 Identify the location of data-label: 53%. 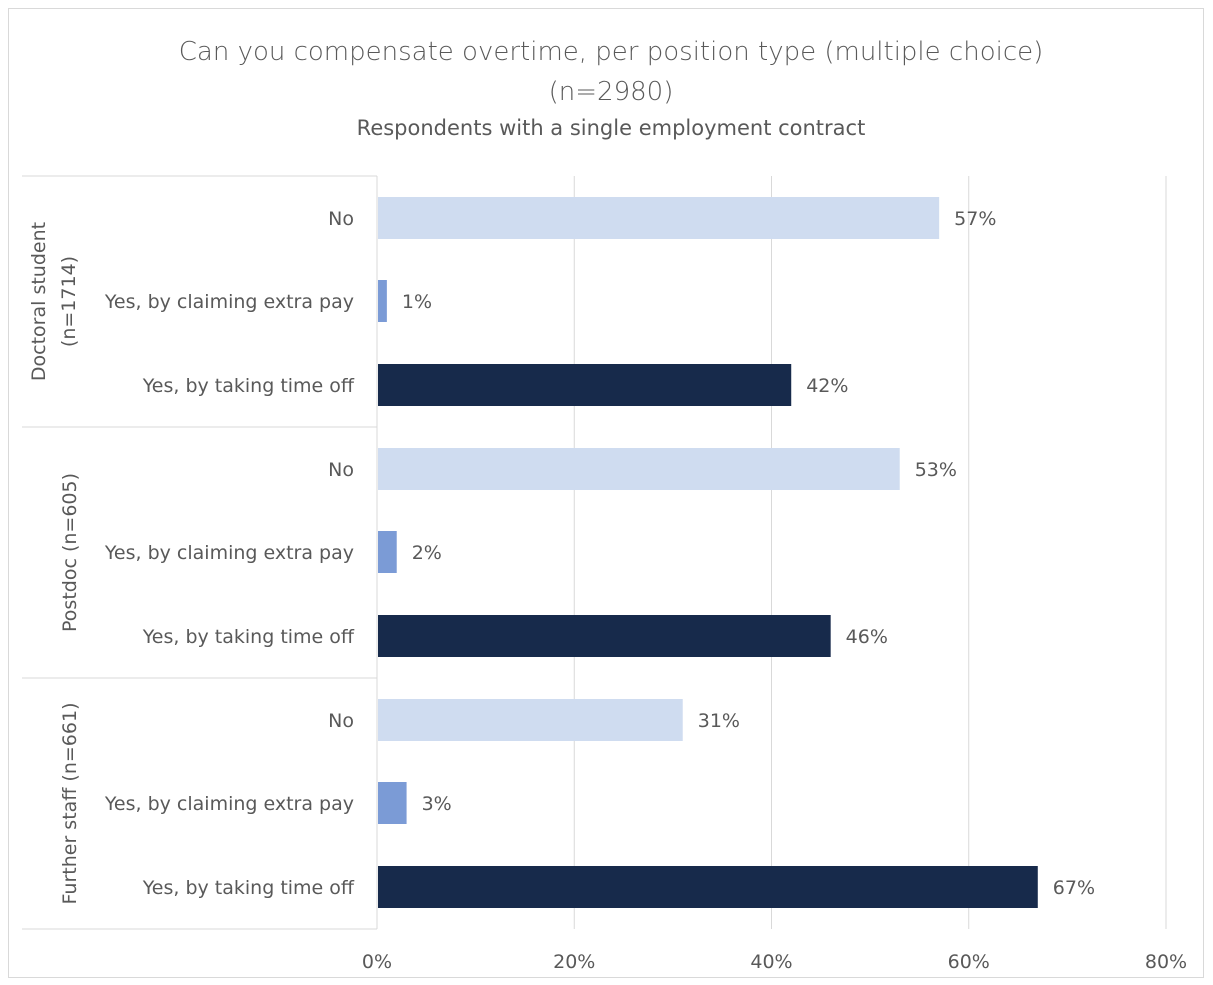
(936, 470).